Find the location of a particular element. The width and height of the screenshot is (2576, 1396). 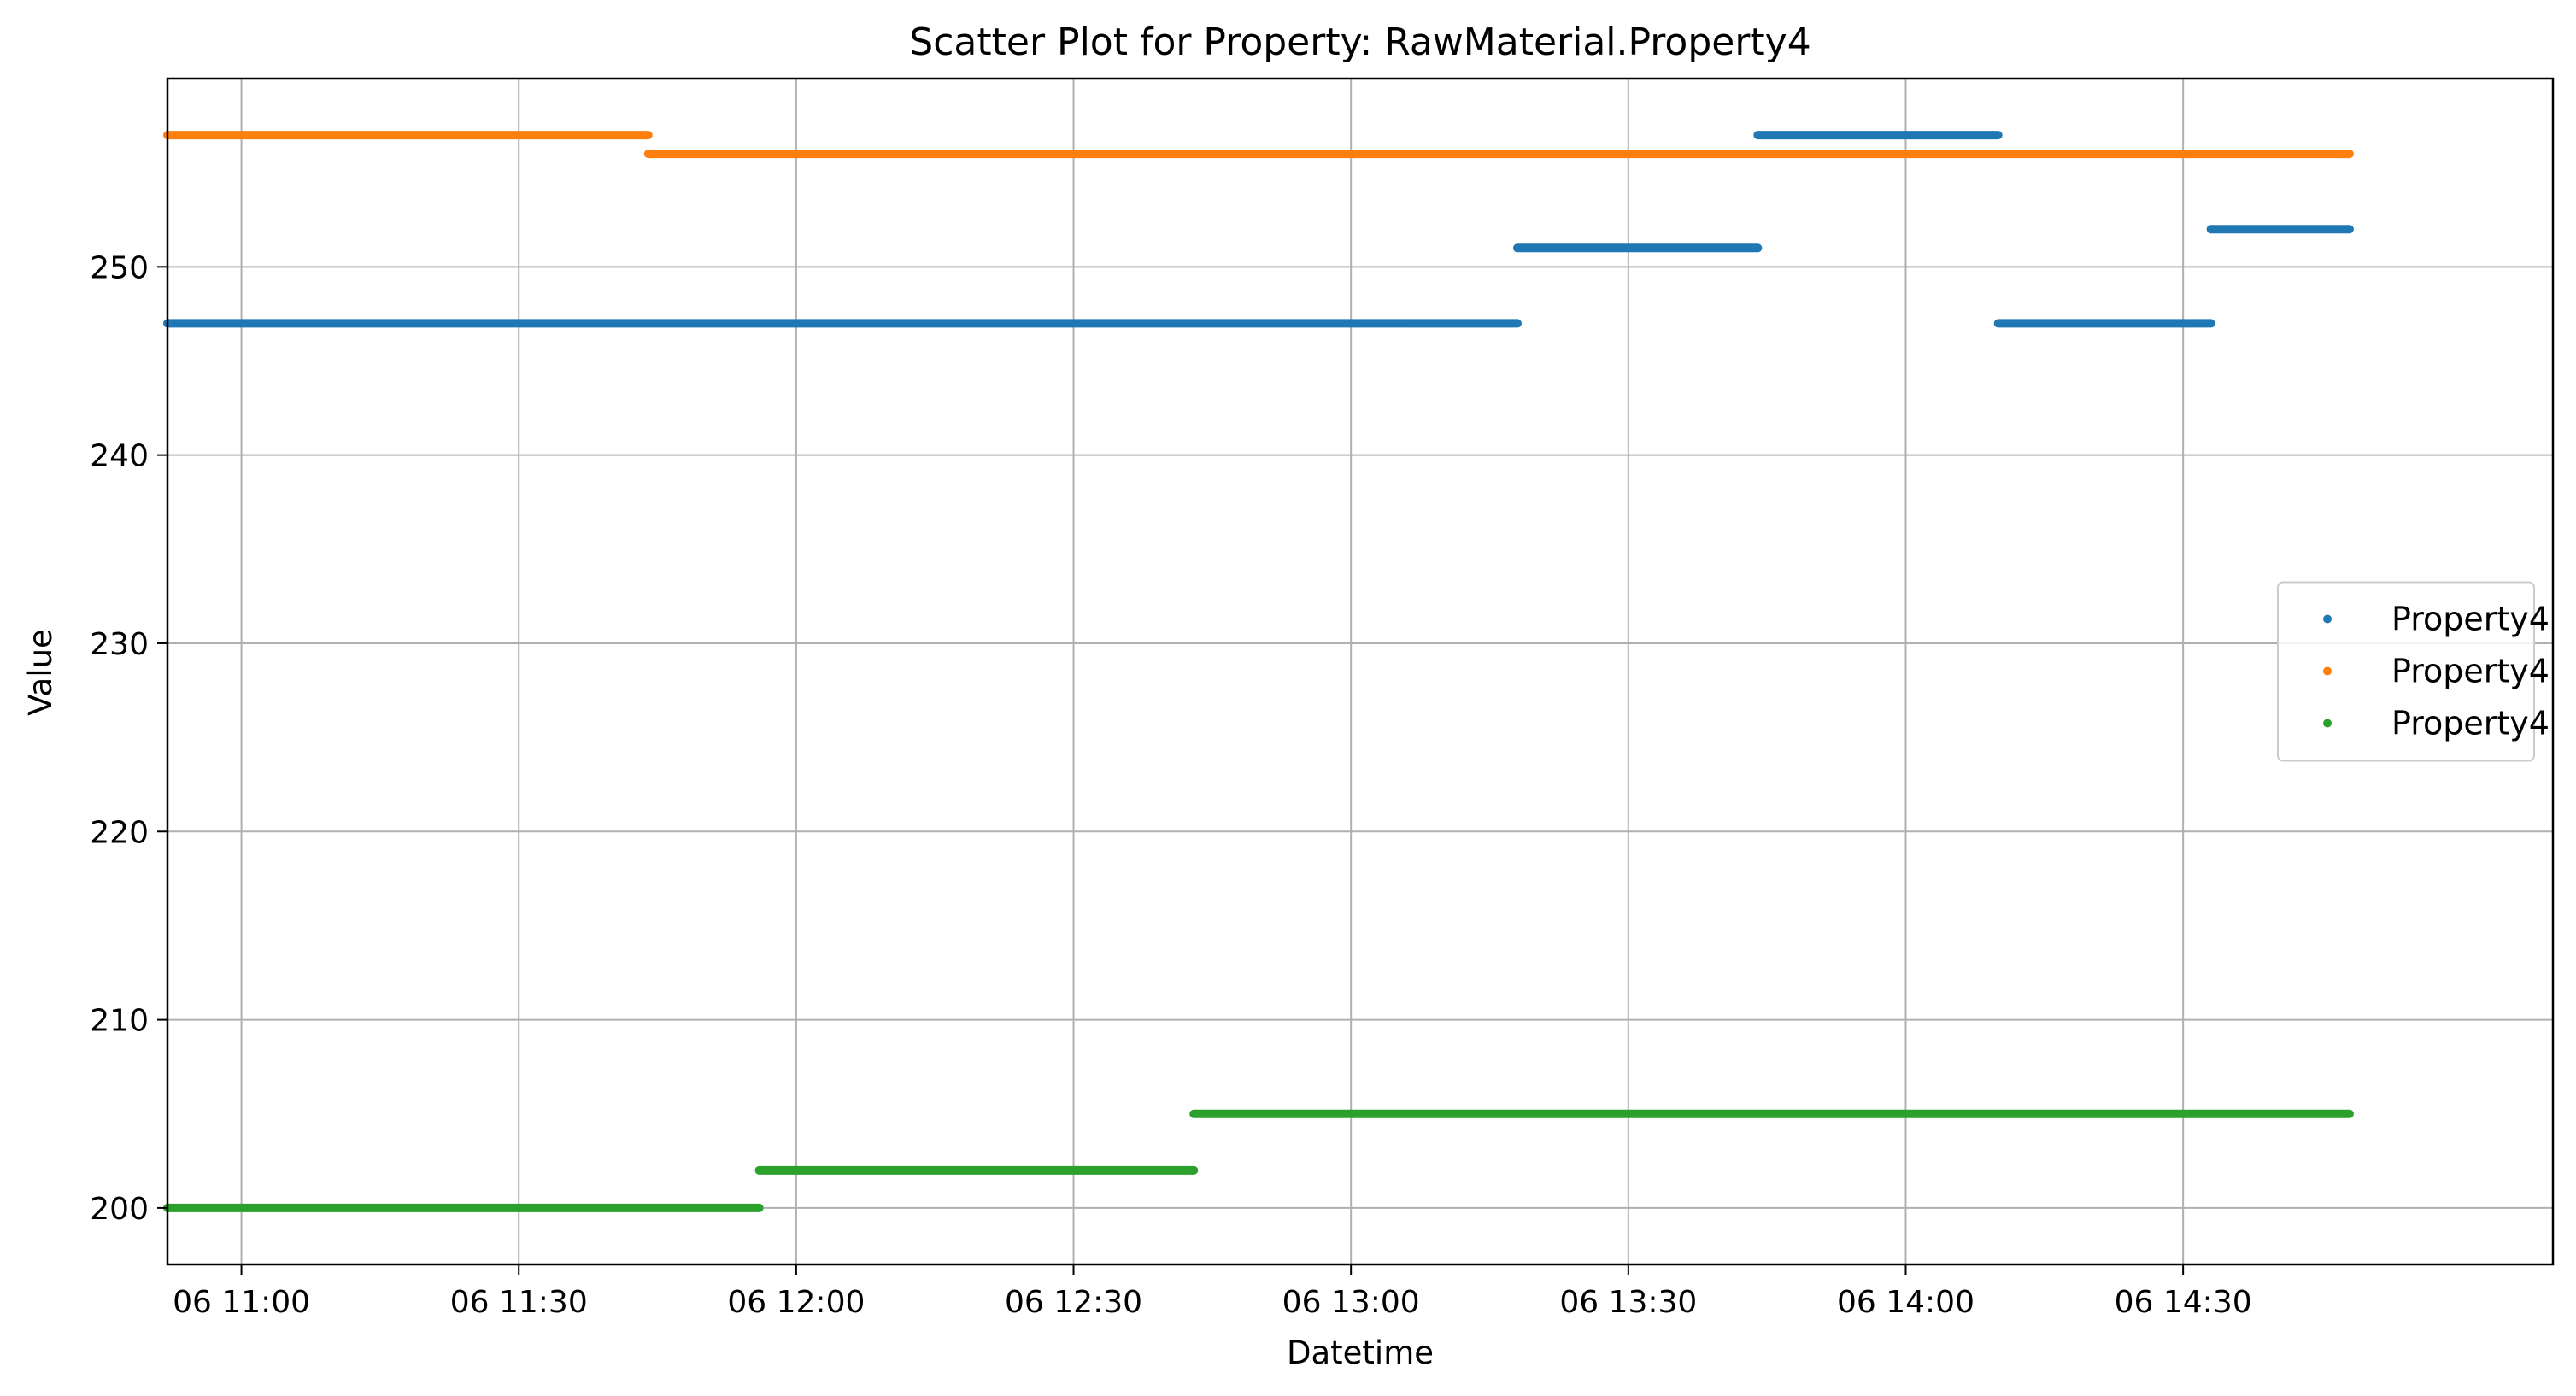

series-2-points is located at coordinates (1258, 145).